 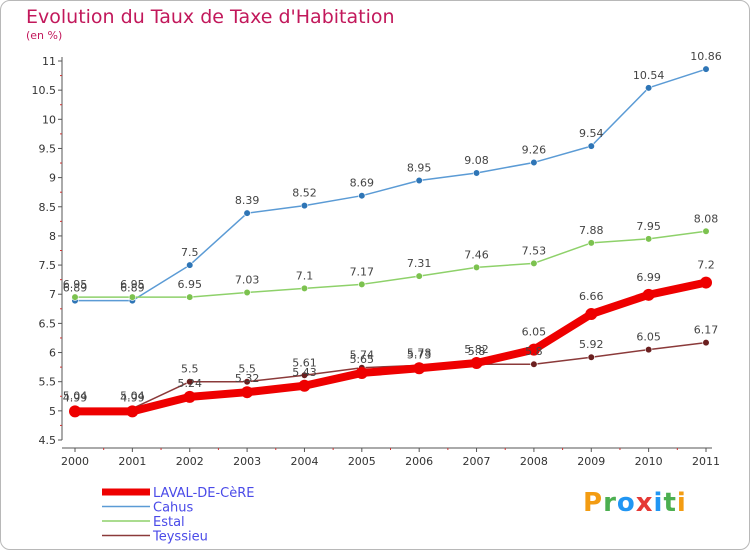 I want to click on data-label-teyssieu: 5.92, so click(x=591, y=344).